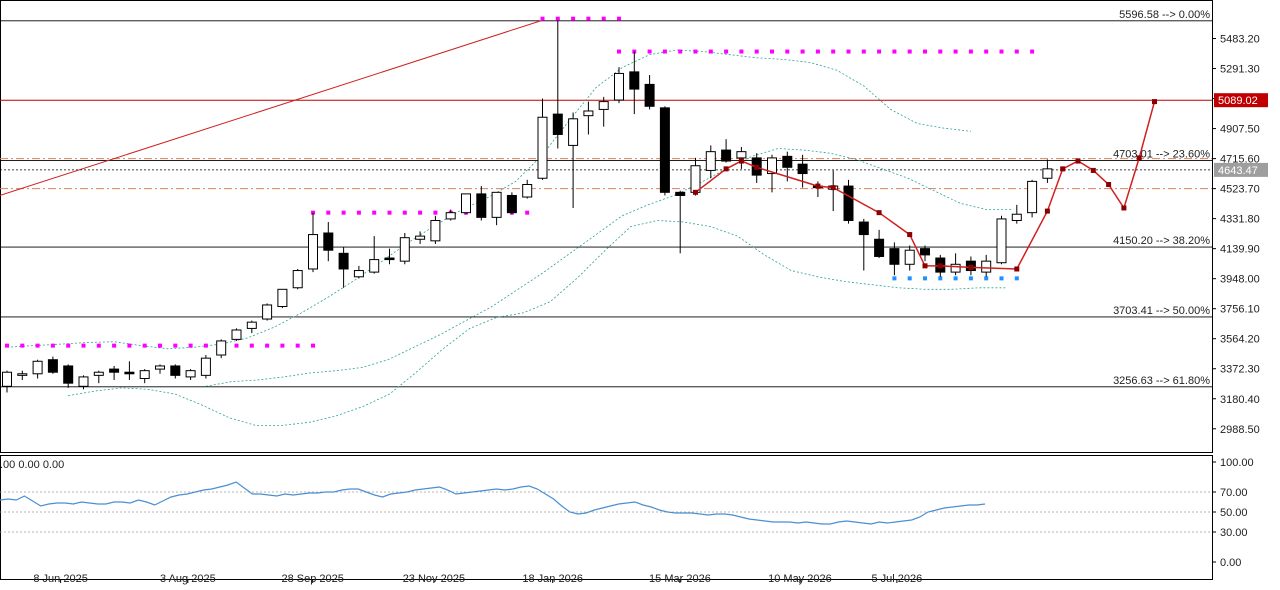  Describe the element at coordinates (271, 107) in the screenshot. I see `fib-anchor-trendline` at that location.